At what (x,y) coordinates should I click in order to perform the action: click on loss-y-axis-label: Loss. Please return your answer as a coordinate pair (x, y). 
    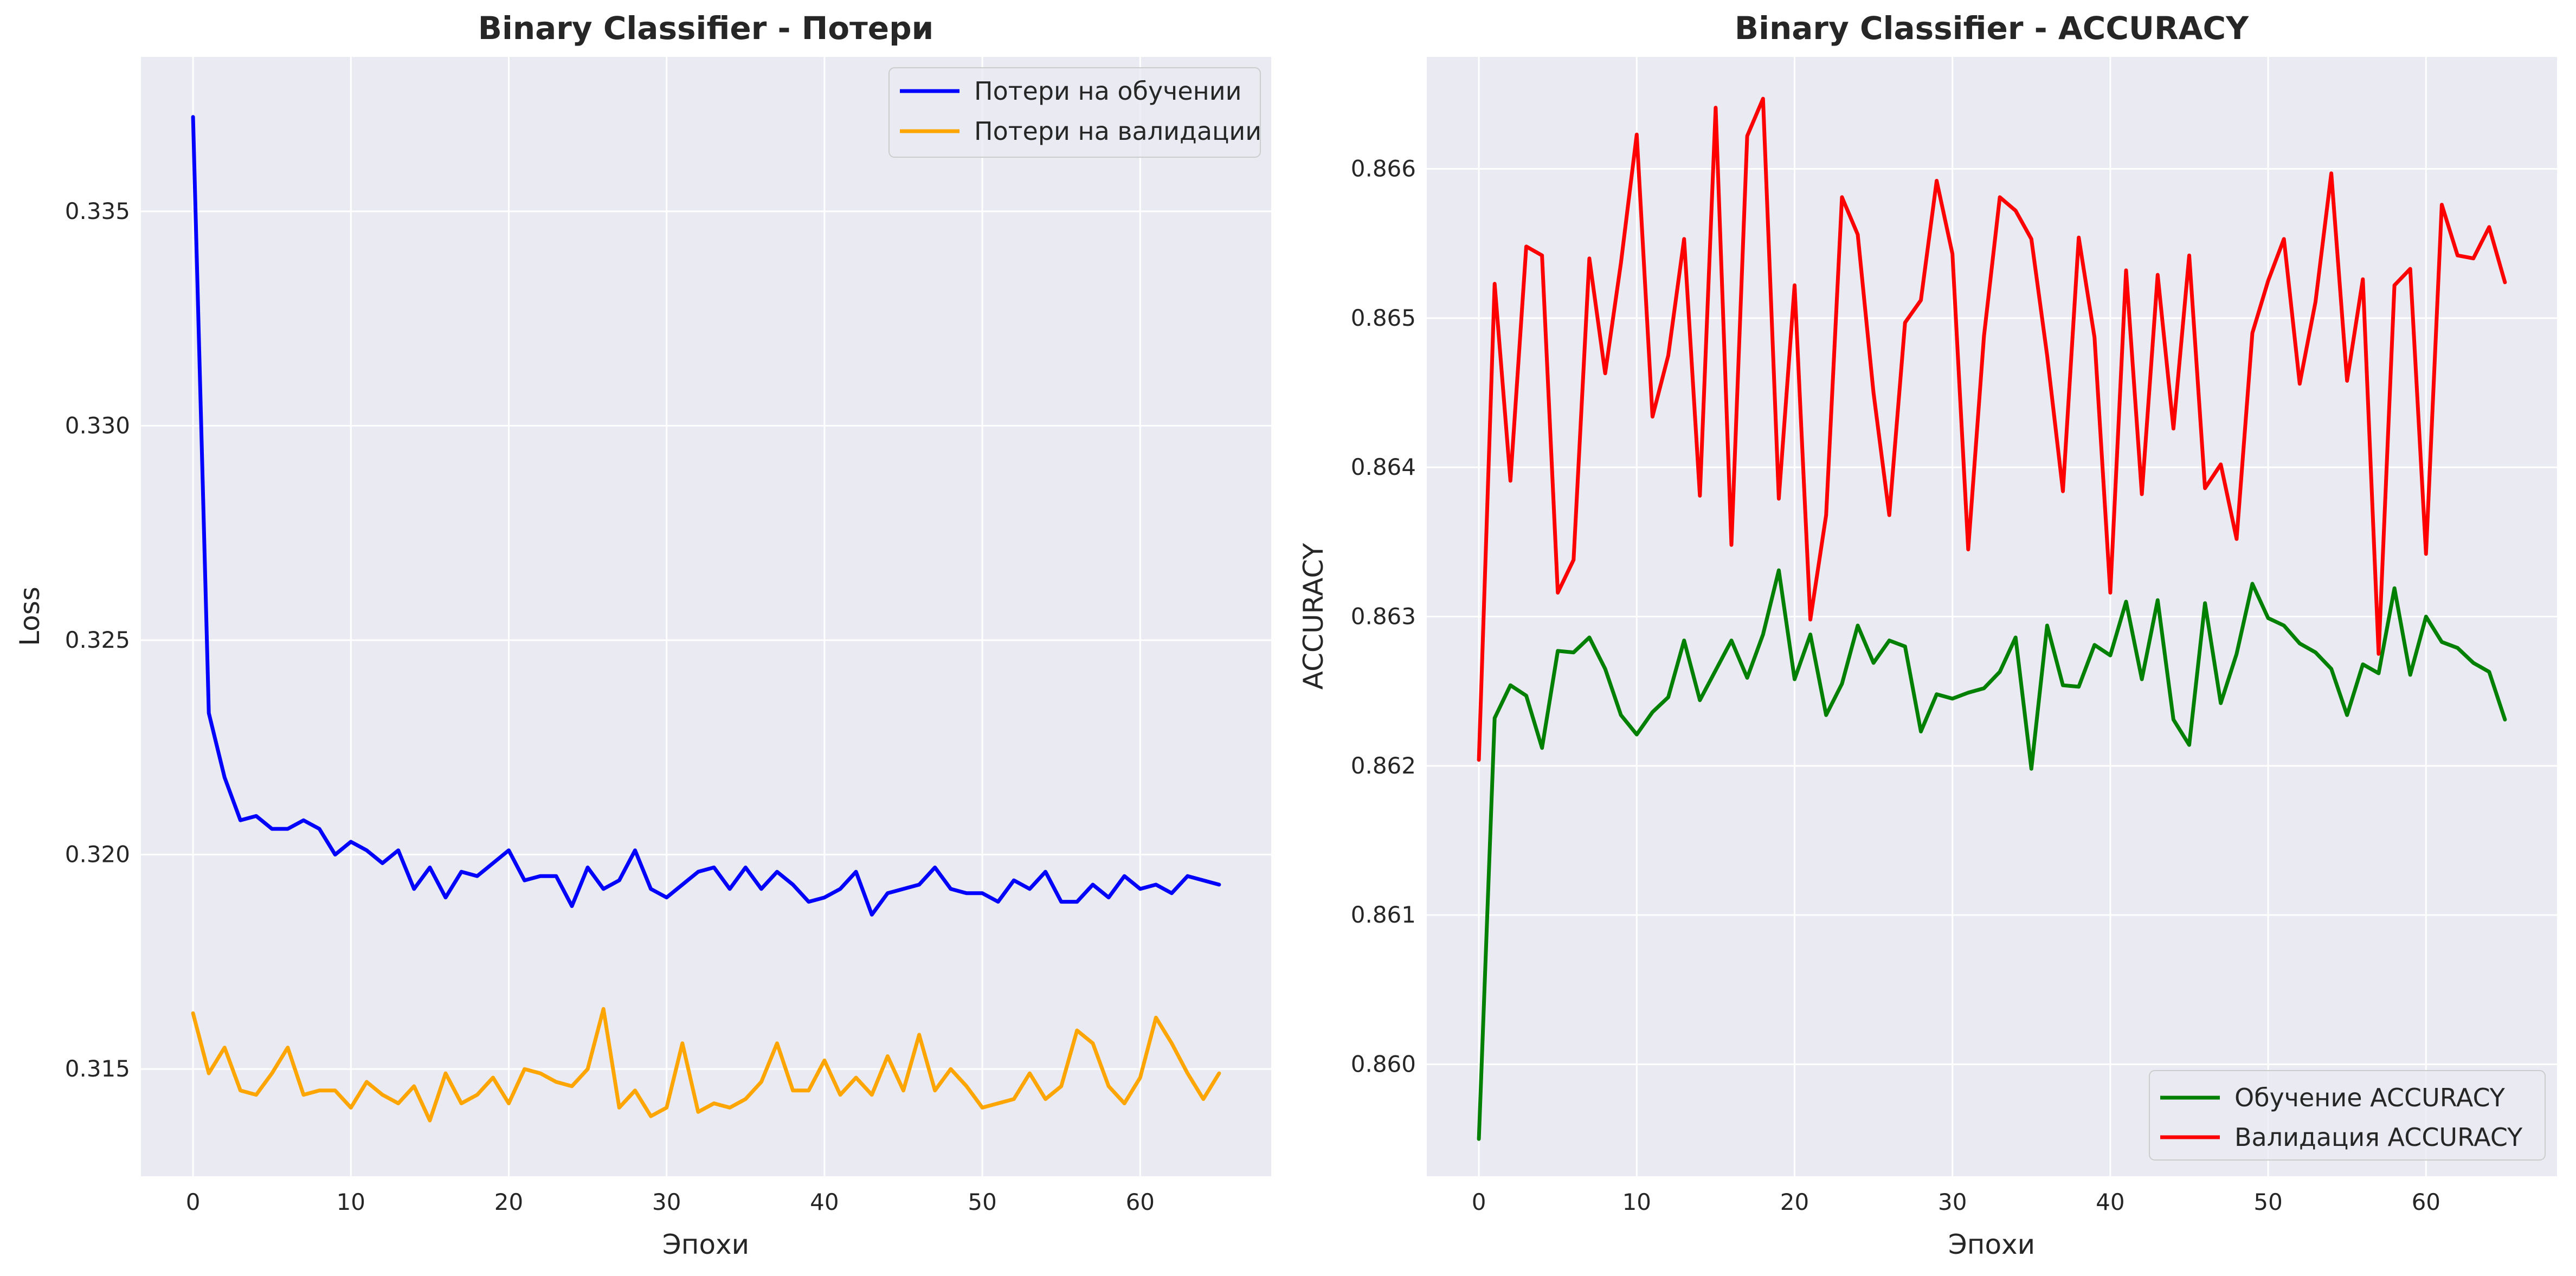
    Looking at the image, I should click on (30, 616).